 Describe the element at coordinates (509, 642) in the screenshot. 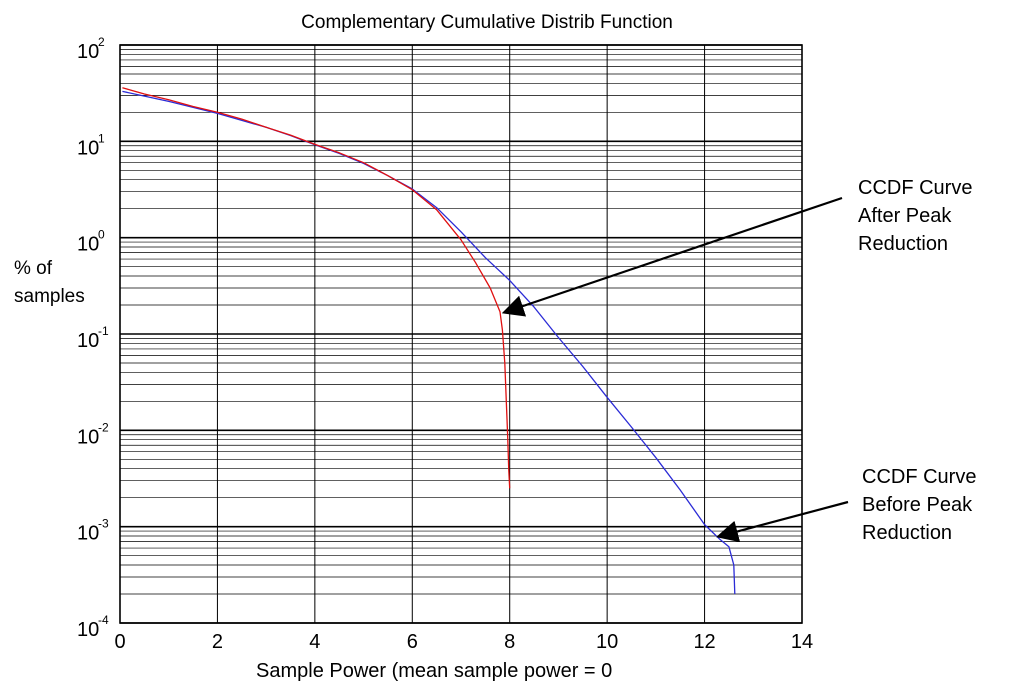

I see `x-tick-label: 8` at that location.